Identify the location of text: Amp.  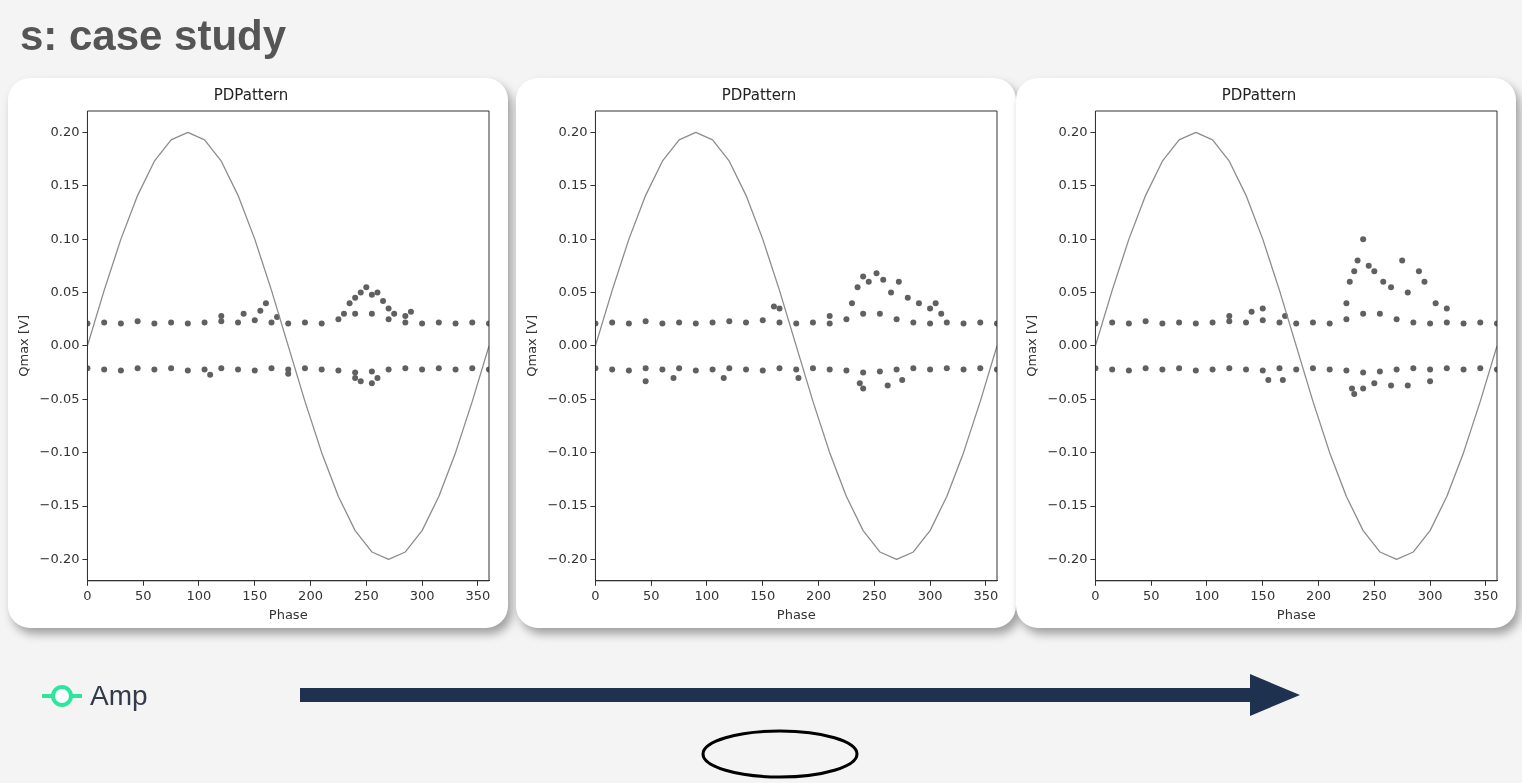
(119, 696).